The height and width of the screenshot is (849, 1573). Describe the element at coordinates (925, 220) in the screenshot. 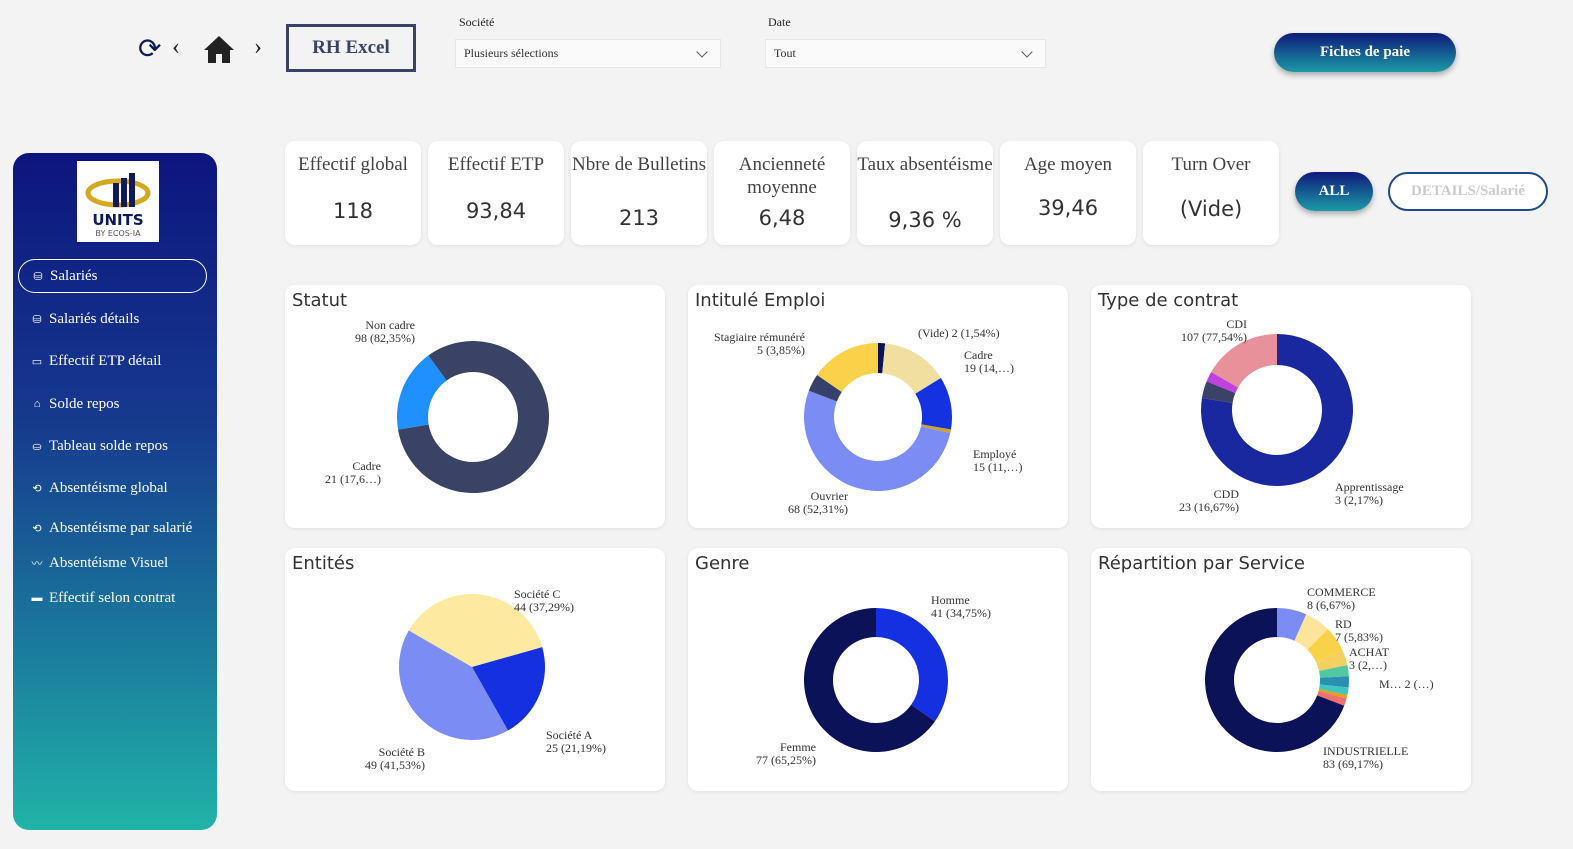

I see `kpi-value: 9,36 %` at that location.